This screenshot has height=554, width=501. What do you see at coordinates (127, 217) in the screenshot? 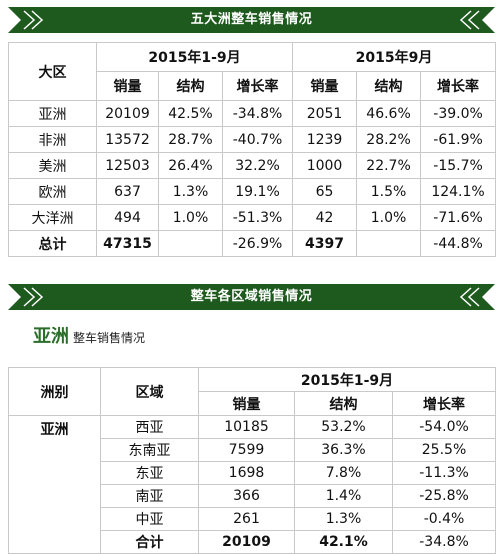
I see `cell: 494` at bounding box center [127, 217].